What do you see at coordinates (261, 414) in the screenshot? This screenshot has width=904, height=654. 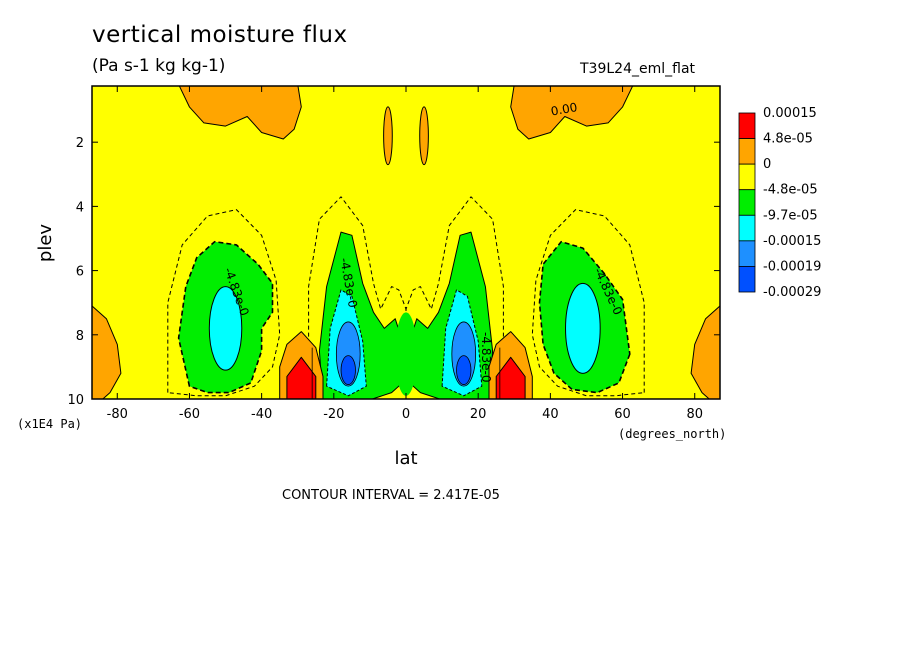 I see `x-tick-label: -40` at bounding box center [261, 414].